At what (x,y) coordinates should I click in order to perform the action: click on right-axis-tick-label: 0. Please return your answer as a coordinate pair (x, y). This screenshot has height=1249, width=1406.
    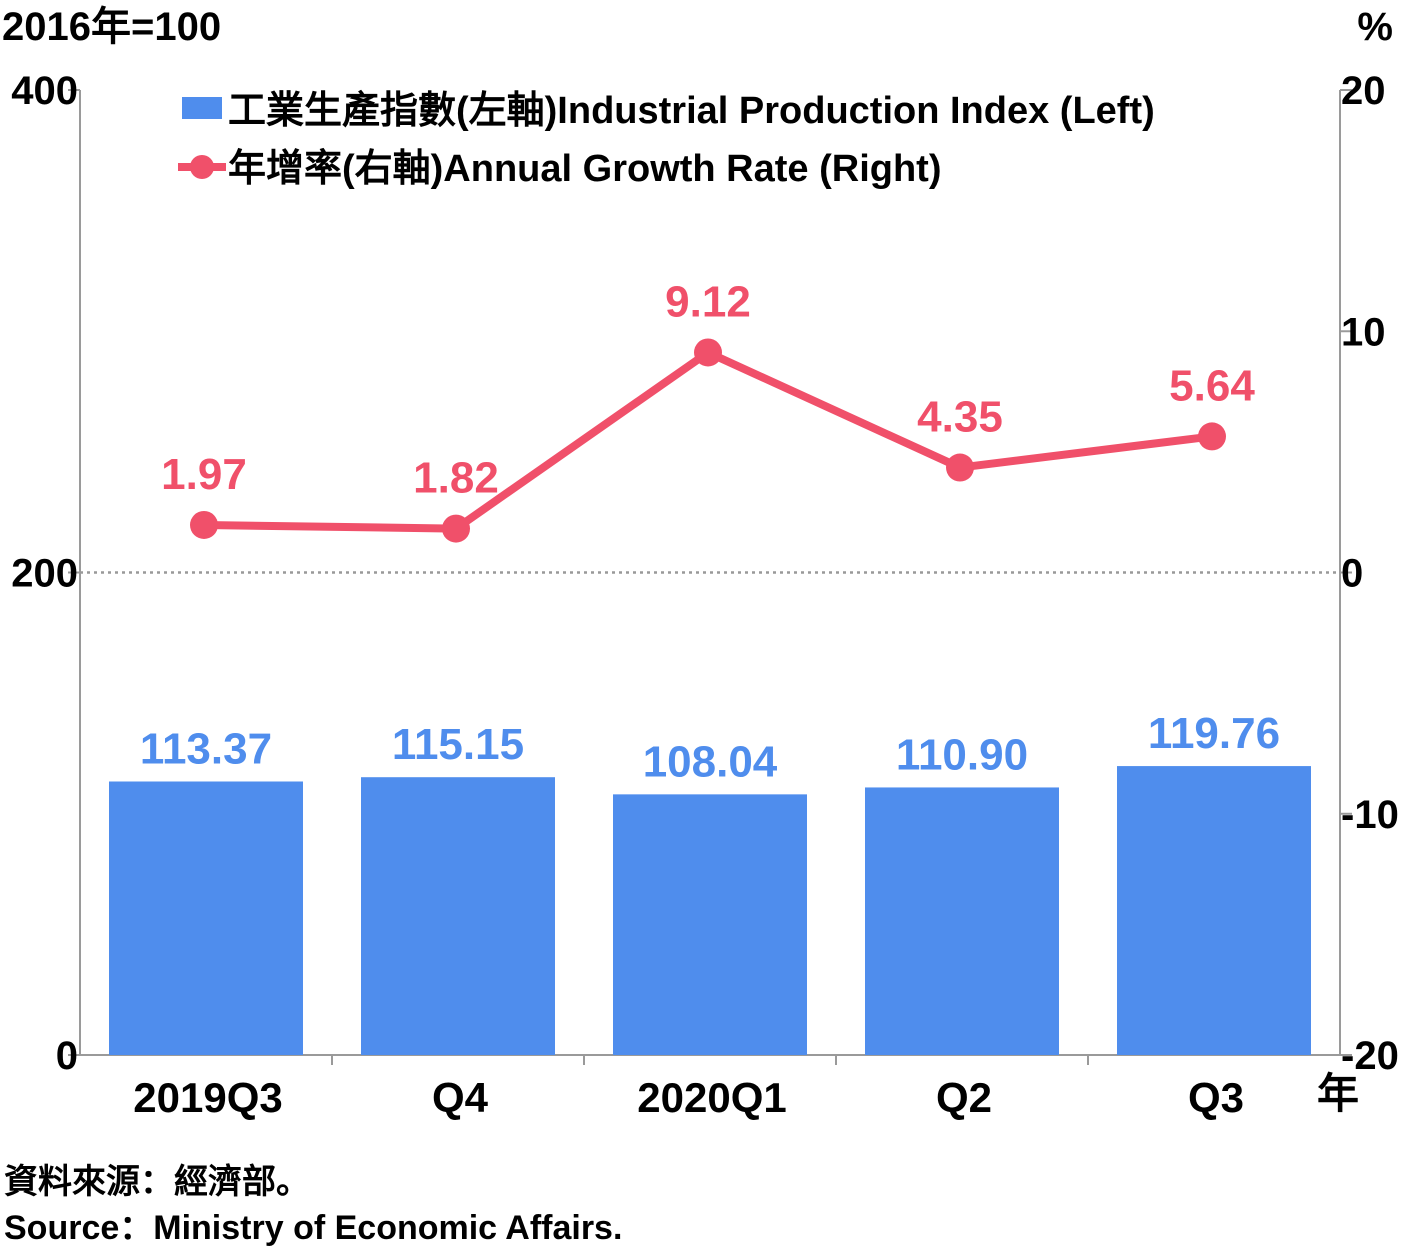
    Looking at the image, I should click on (1352, 574).